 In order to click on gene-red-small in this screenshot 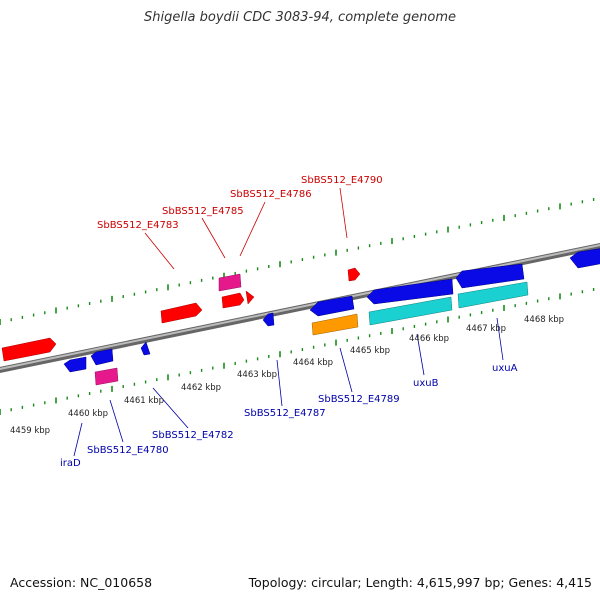, I will do `click(250, 297)`.